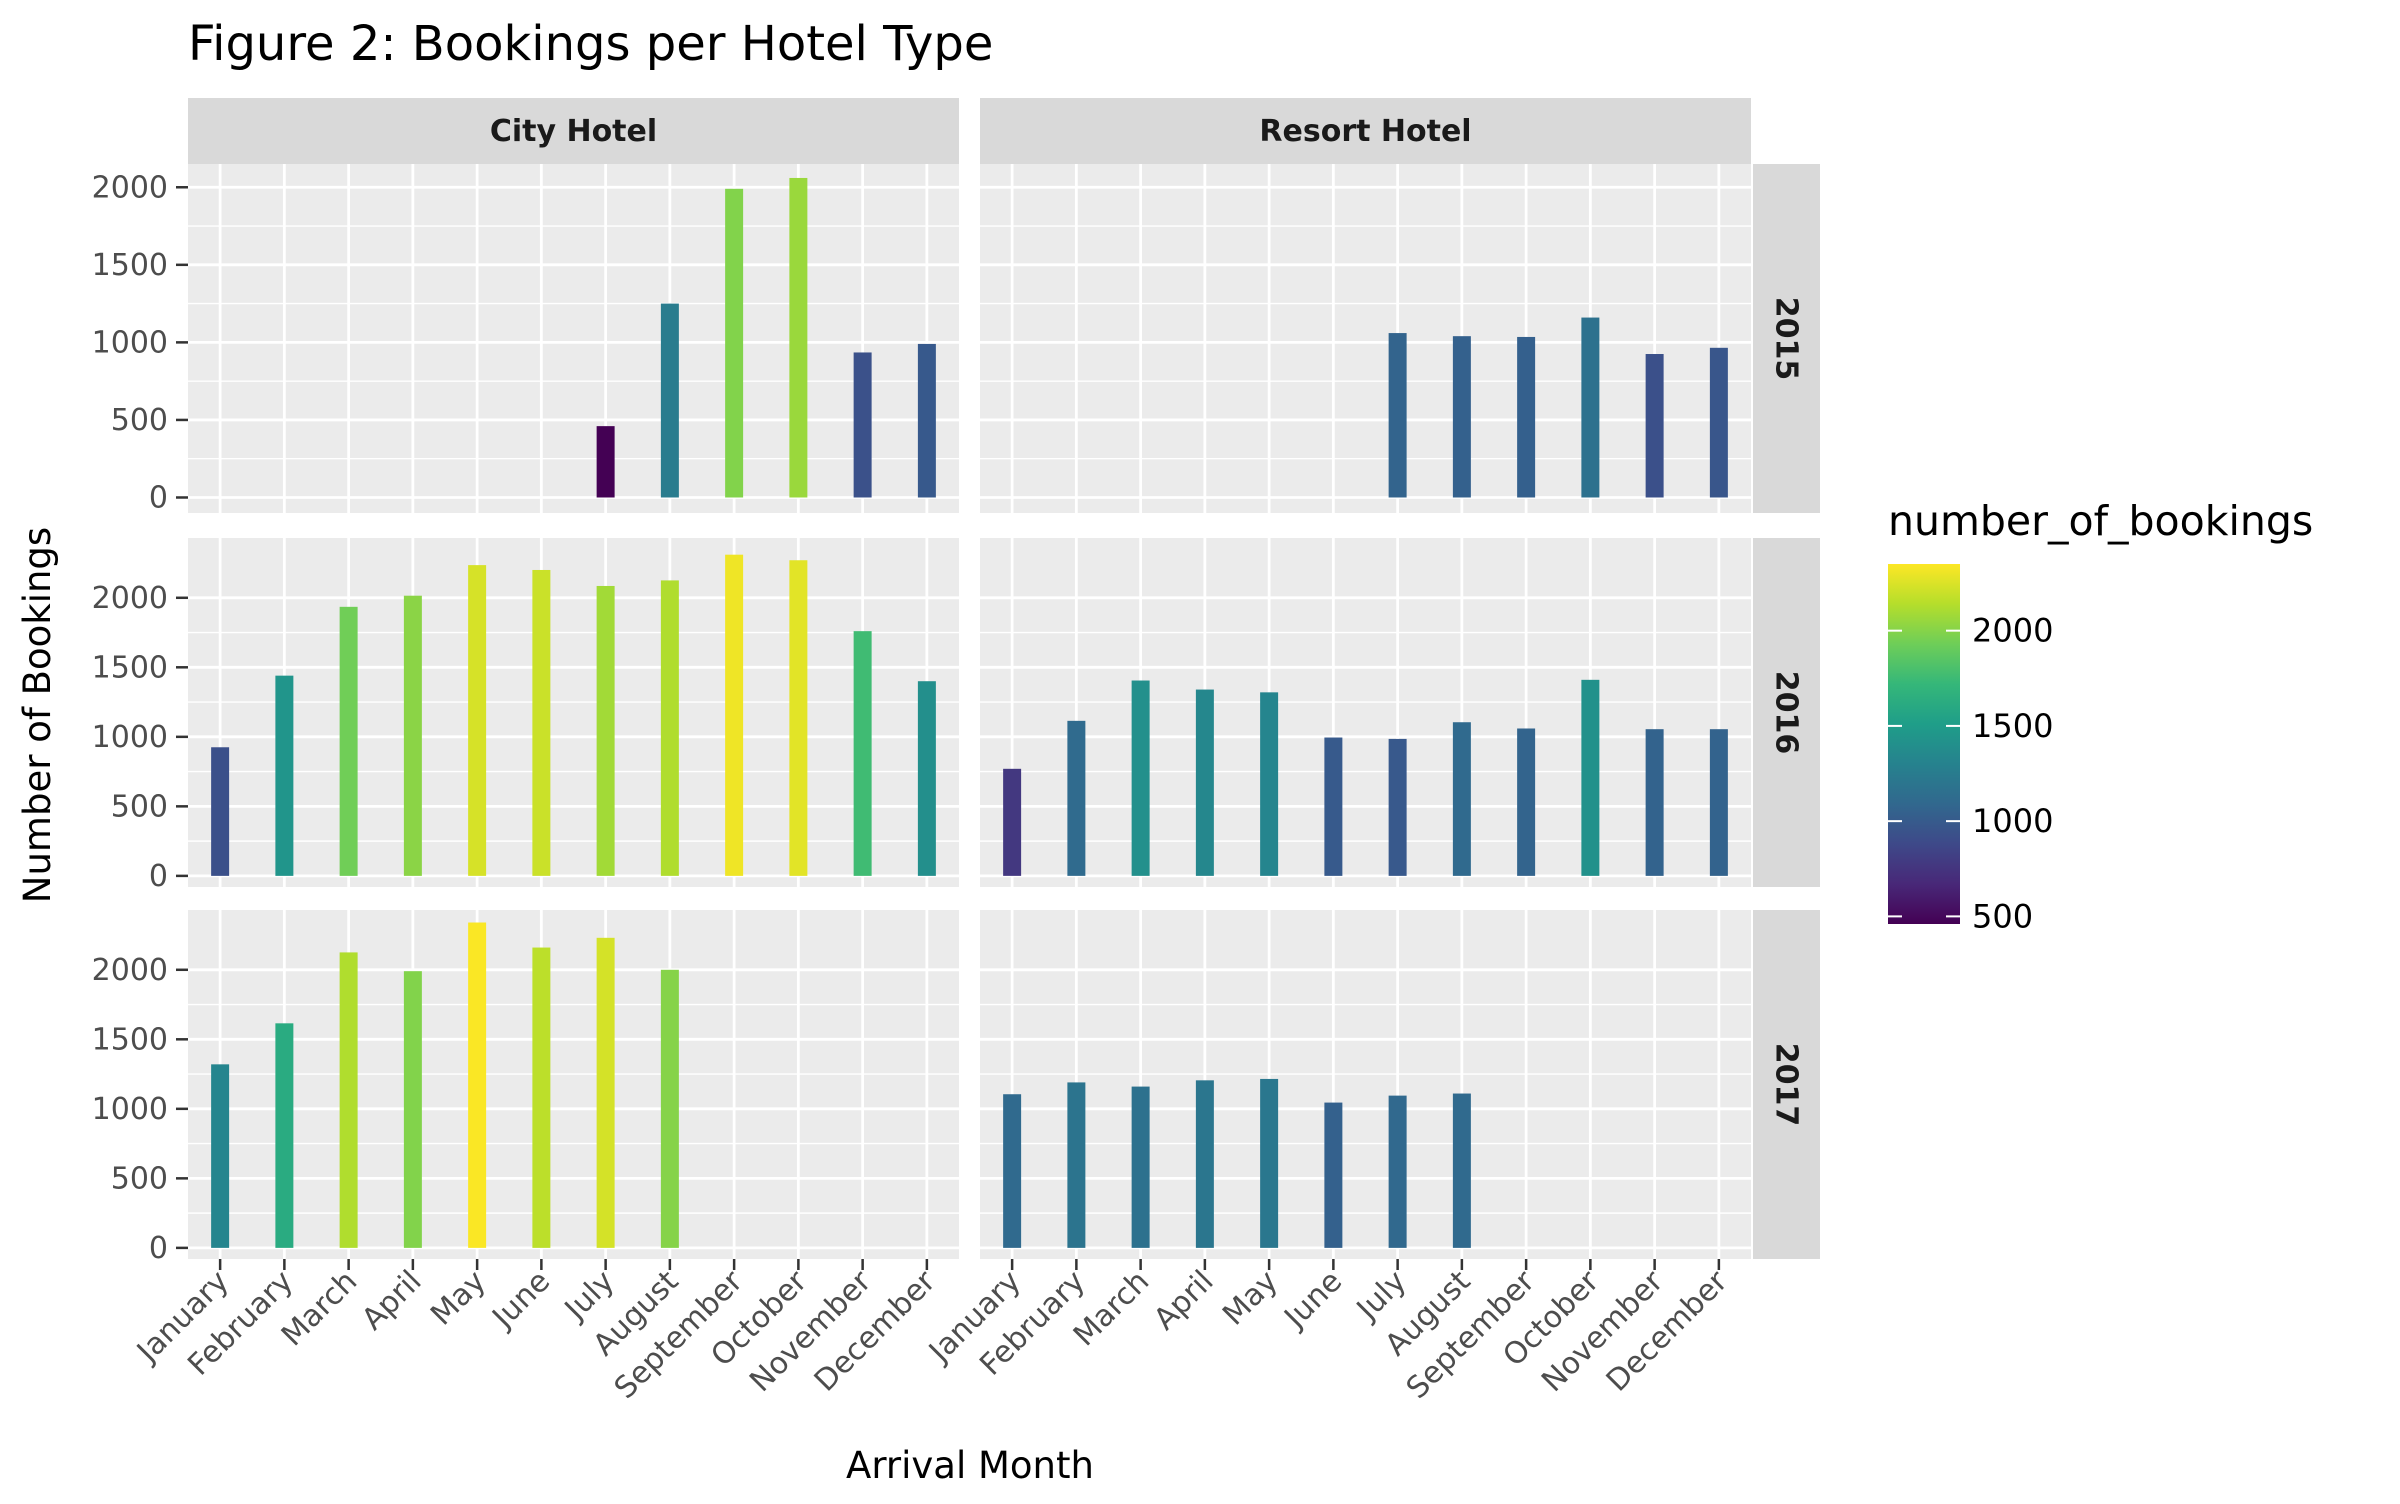 The height and width of the screenshot is (1504, 2400). I want to click on panel-resort-hotel-2015, so click(1365, 338).